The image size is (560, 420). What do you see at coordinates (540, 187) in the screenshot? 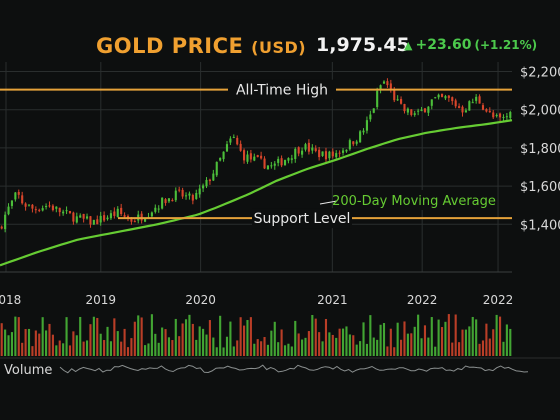
I see `y-tick-label: $1,600` at bounding box center [540, 187].